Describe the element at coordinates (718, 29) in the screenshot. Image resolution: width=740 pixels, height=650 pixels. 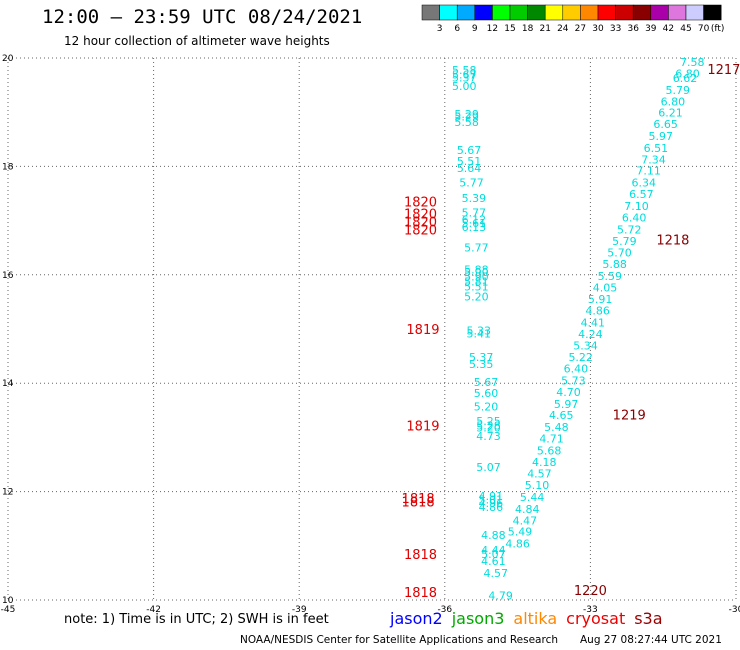
I see `colorbar-unit: (ft)` at that location.